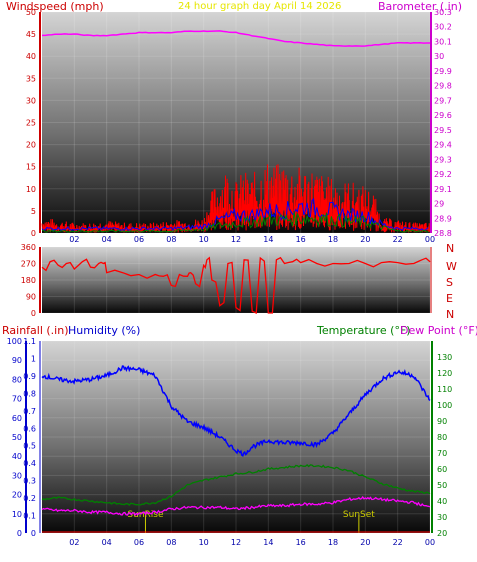 The image size is (477, 562). I want to click on rain-tick: 0.5, so click(29, 446).